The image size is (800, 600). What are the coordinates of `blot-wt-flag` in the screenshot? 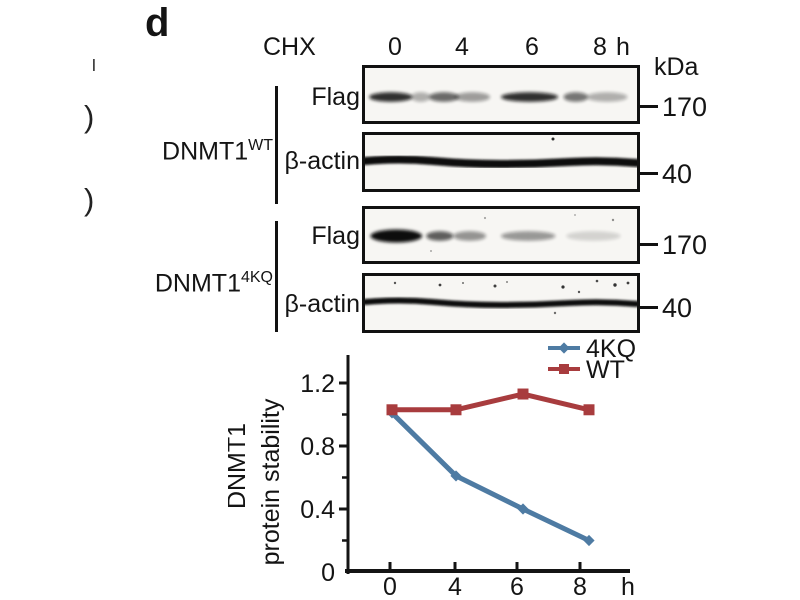 It's located at (501, 94).